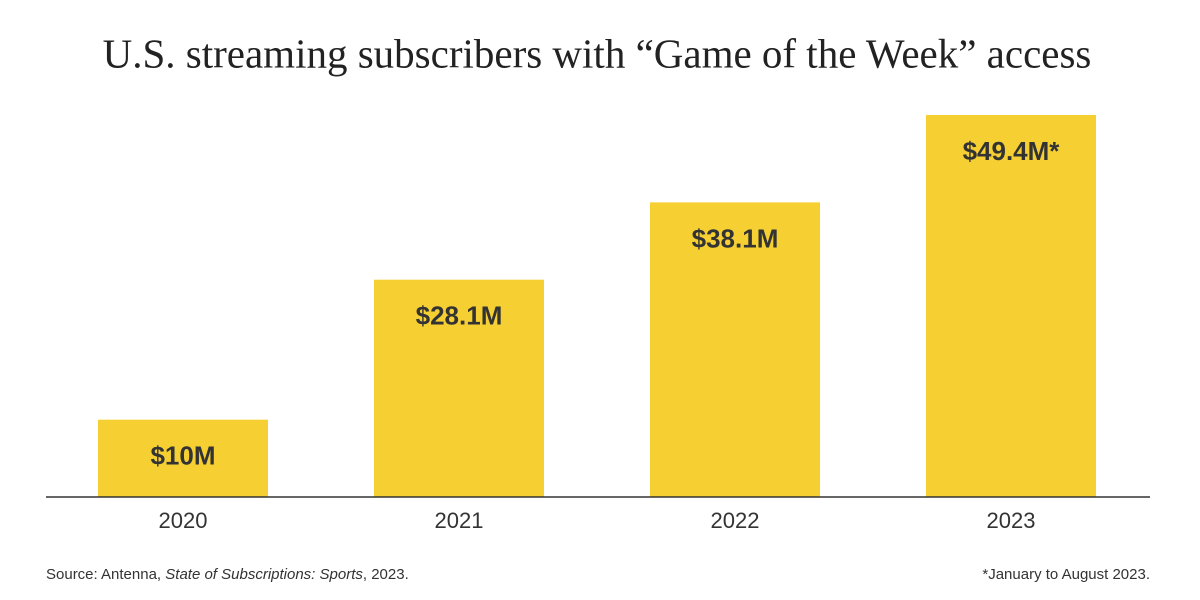 Image resolution: width=1200 pixels, height=600 pixels. What do you see at coordinates (264, 574) in the screenshot?
I see `source-italic: State of Subscriptions: Sports` at bounding box center [264, 574].